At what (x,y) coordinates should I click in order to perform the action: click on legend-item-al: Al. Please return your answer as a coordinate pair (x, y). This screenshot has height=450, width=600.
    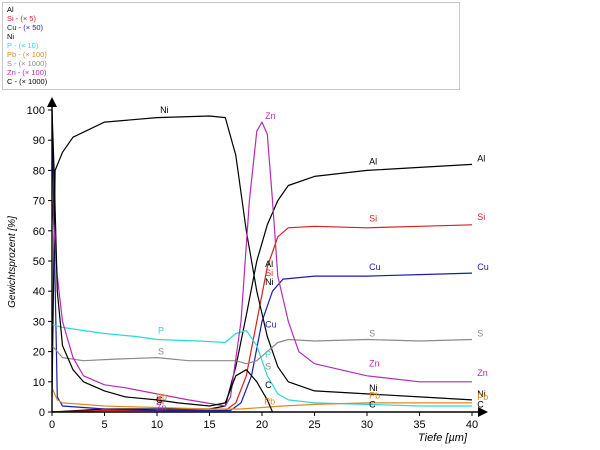
    Looking at the image, I should click on (10, 9).